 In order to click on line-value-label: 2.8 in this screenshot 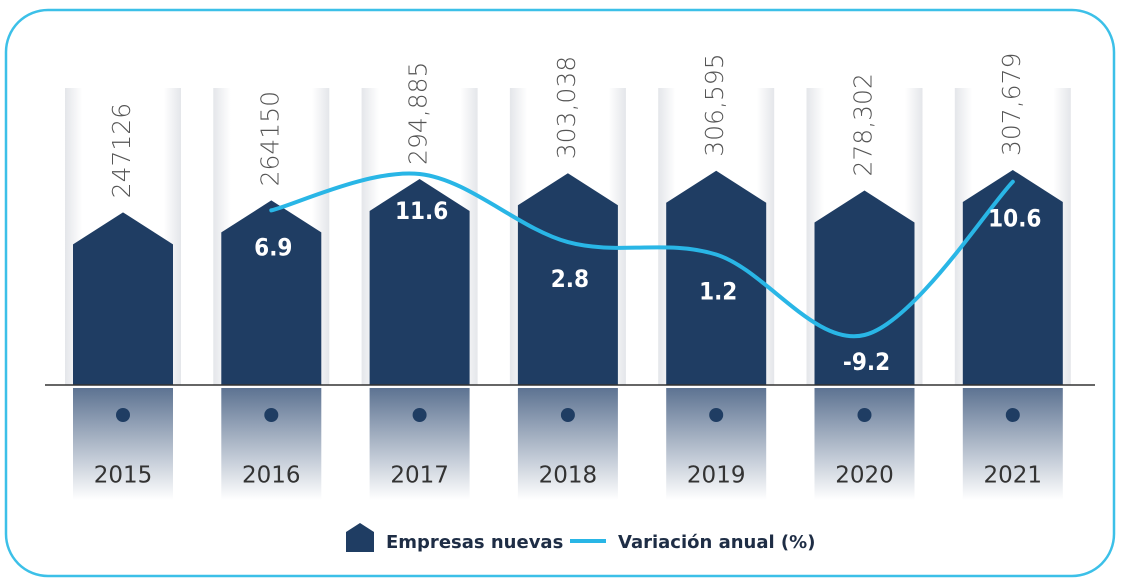, I will do `click(570, 279)`.